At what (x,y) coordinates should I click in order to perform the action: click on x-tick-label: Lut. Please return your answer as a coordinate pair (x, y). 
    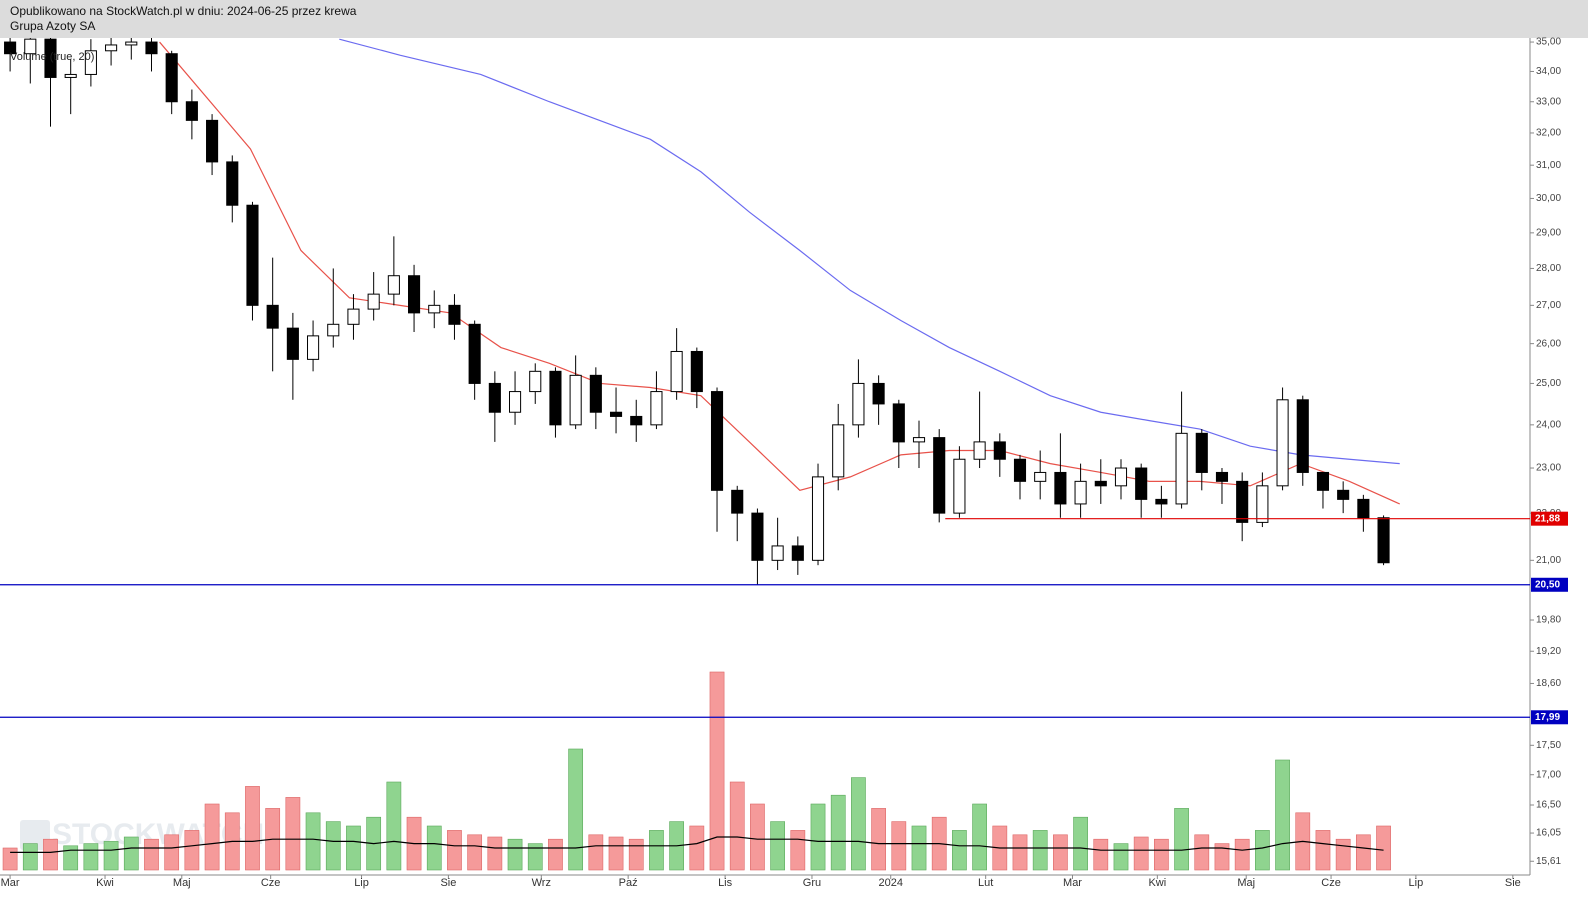
    Looking at the image, I should click on (985, 883).